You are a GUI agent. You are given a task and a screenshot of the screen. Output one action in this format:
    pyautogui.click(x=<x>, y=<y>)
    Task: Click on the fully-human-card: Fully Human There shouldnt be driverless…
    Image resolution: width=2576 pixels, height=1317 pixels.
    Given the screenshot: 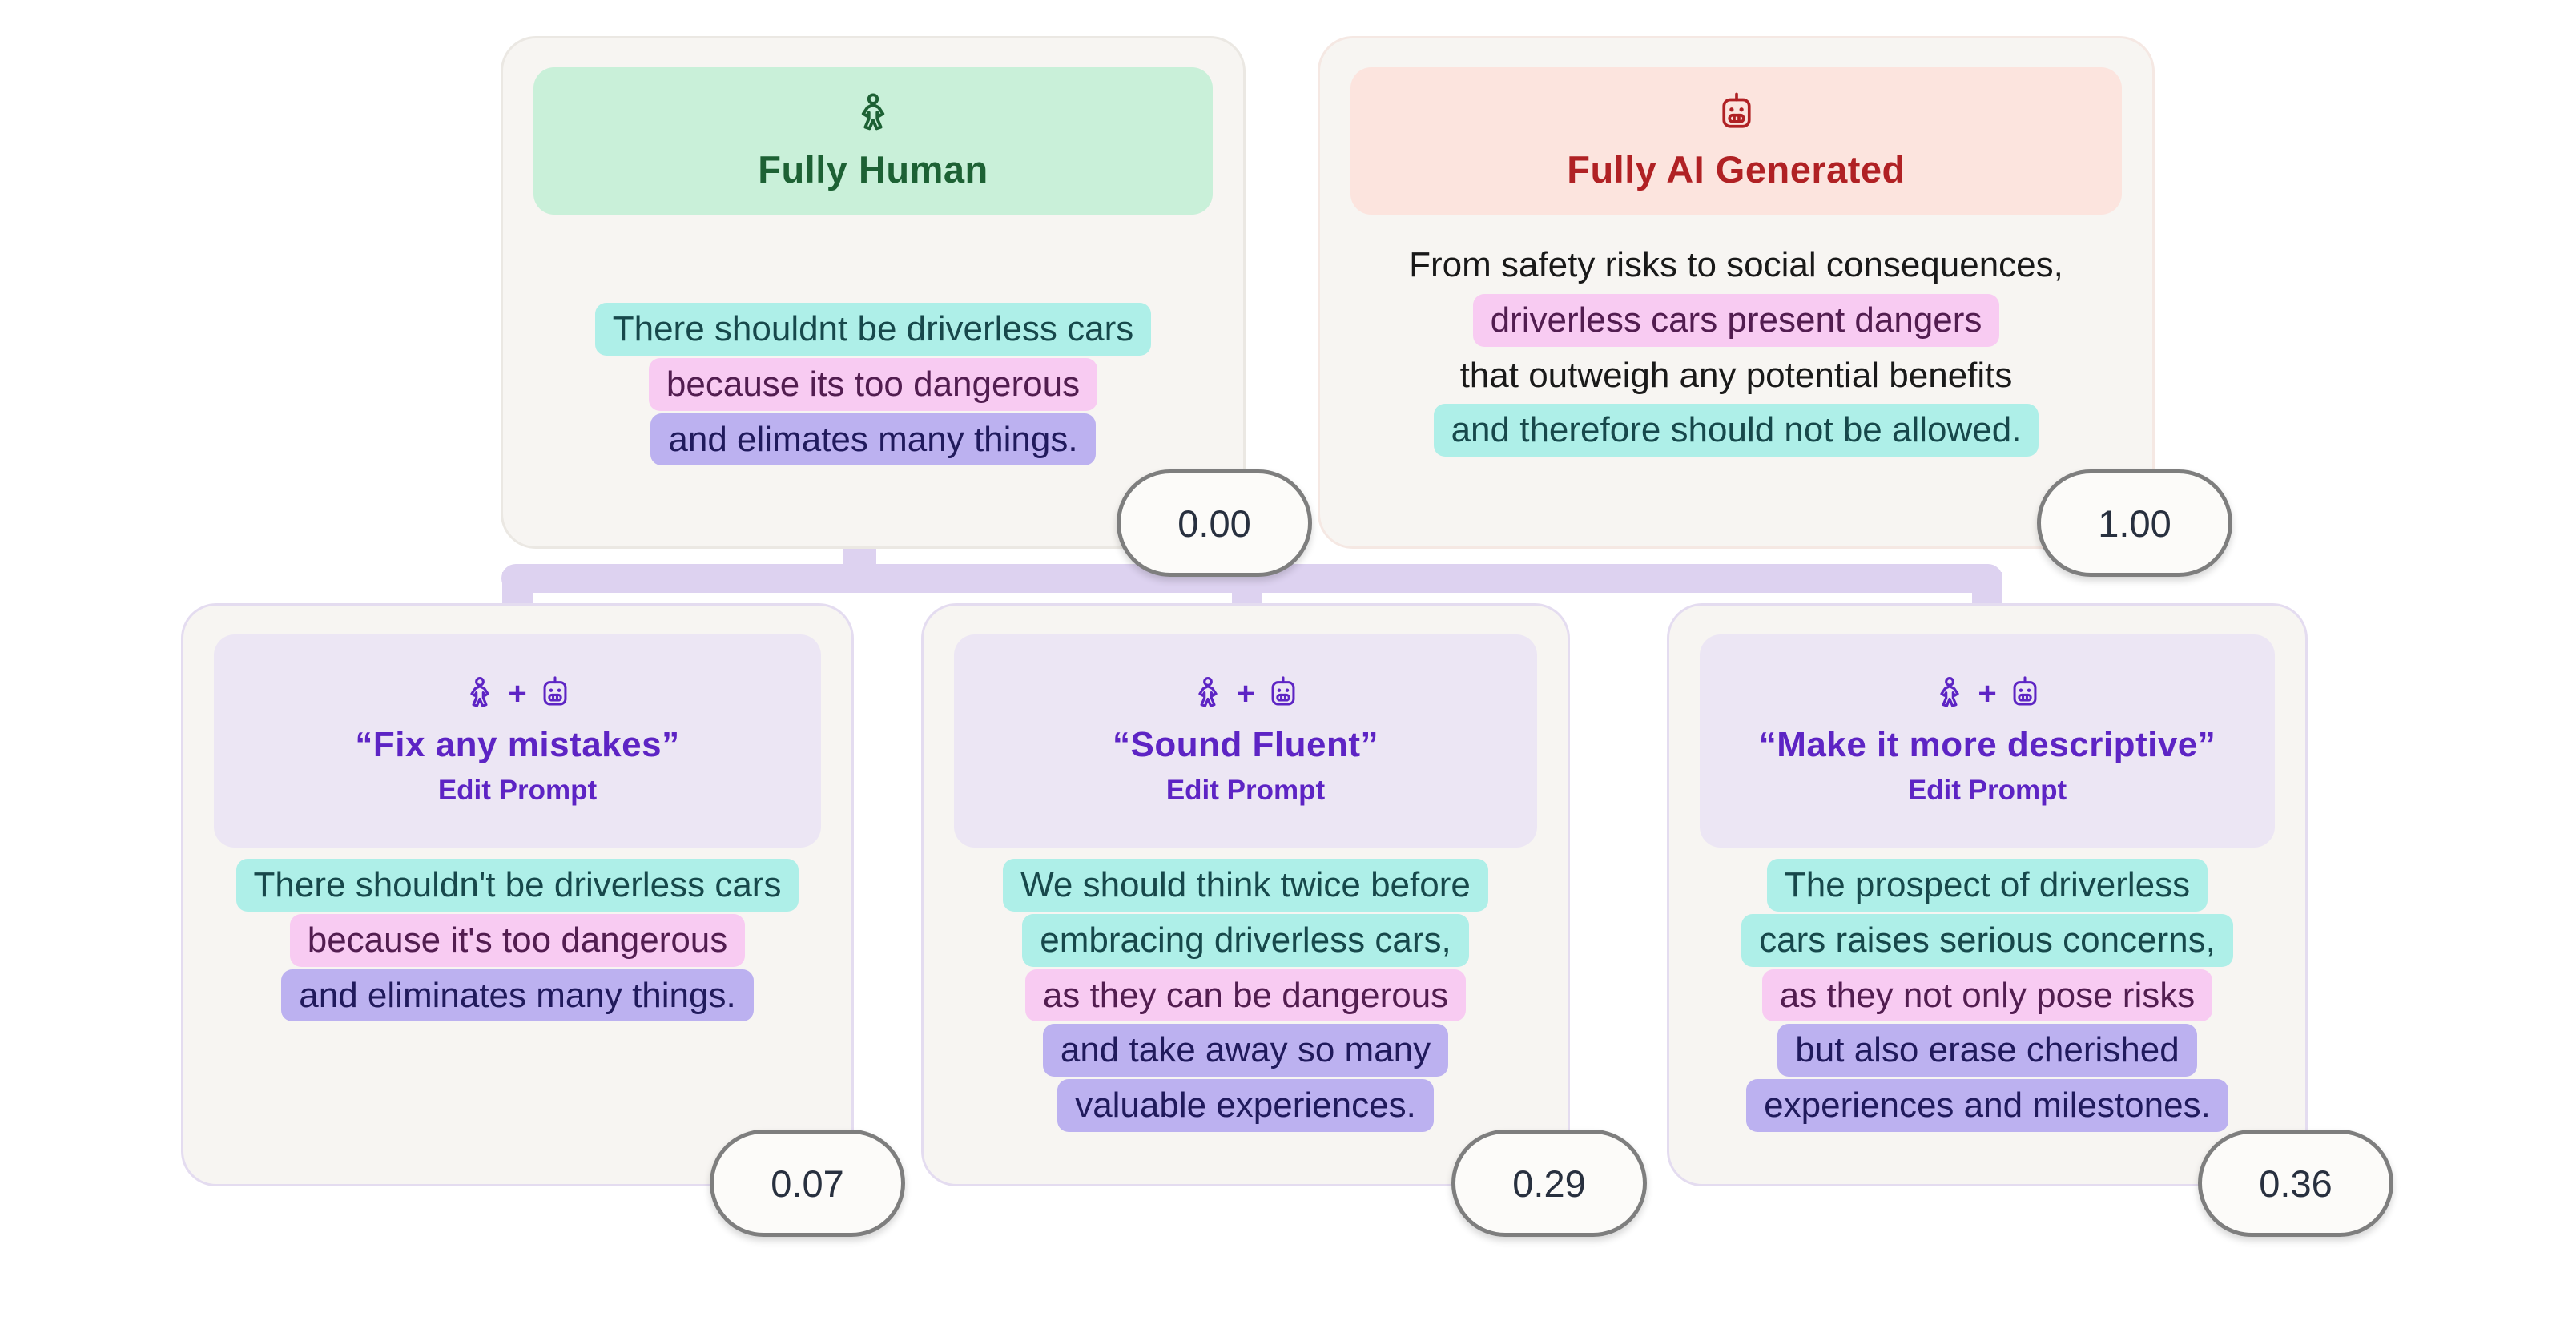 What is the action you would take?
    pyautogui.click(x=874, y=293)
    